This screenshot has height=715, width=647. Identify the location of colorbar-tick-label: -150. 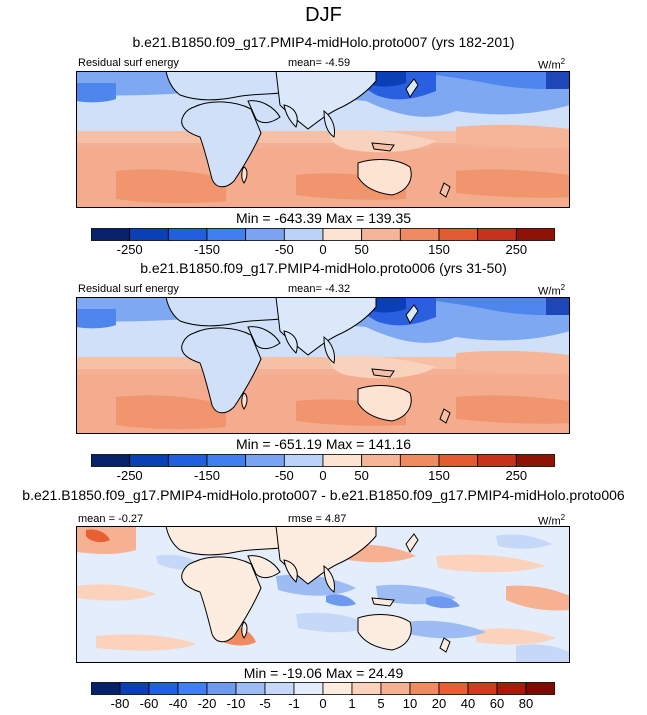
(207, 249).